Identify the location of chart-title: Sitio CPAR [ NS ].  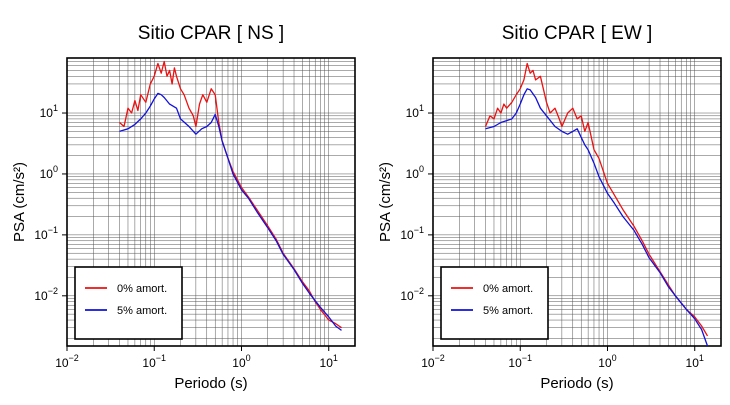
(211, 33).